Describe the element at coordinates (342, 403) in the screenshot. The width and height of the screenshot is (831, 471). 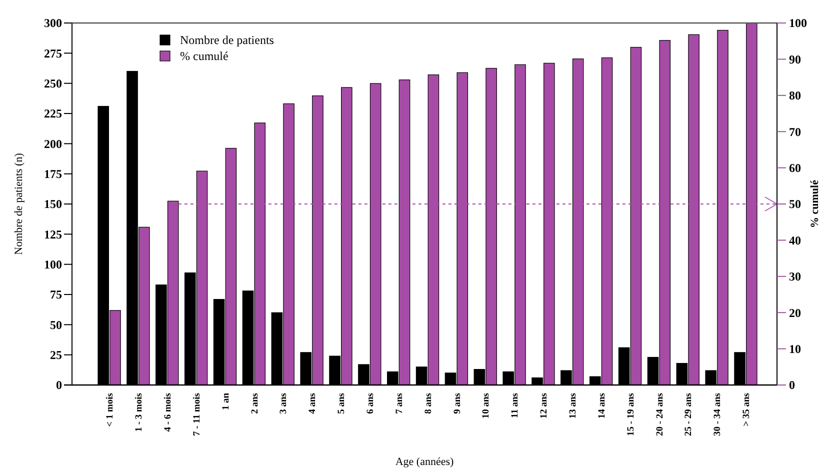
I see `x-tick-label: 5 ans` at that location.